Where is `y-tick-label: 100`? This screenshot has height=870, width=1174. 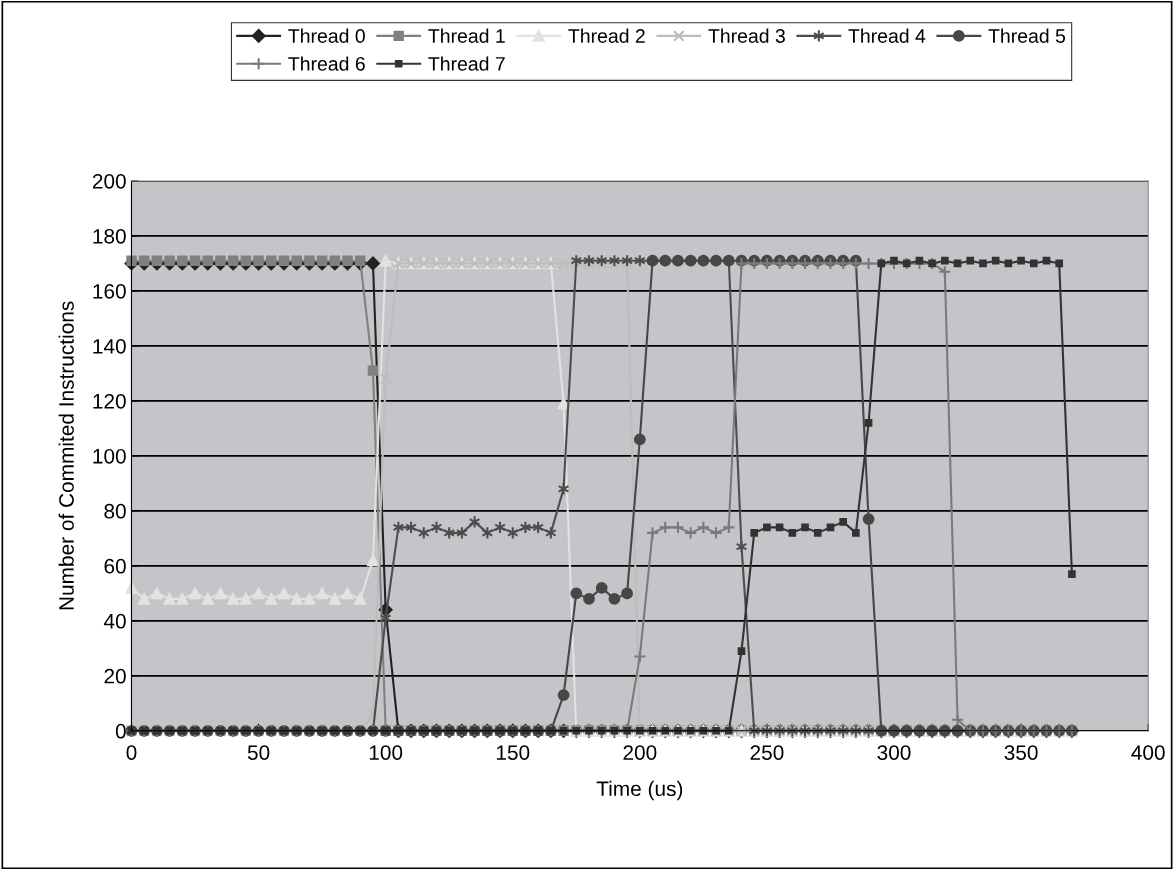 y-tick-label: 100 is located at coordinates (109, 456).